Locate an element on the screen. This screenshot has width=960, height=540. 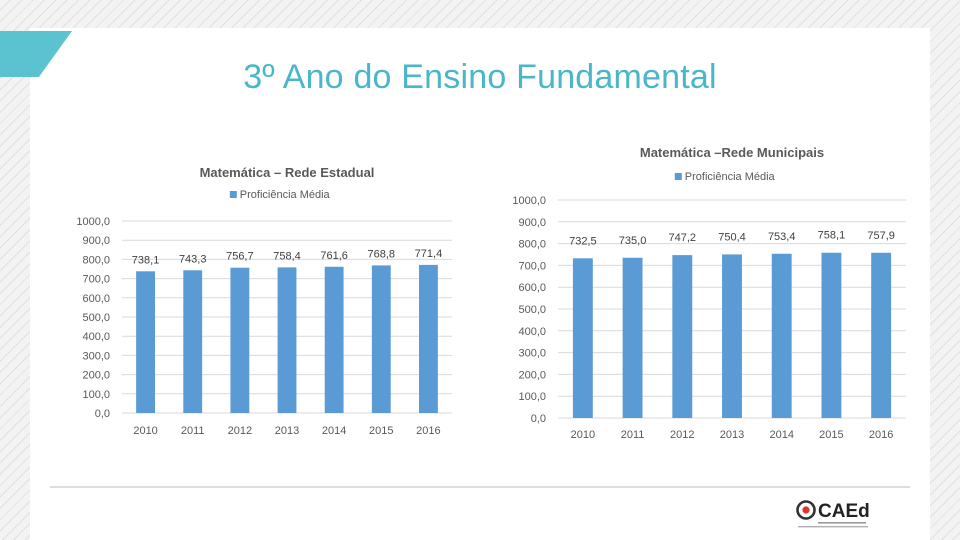
data-label: 738,1 is located at coordinates (146, 260).